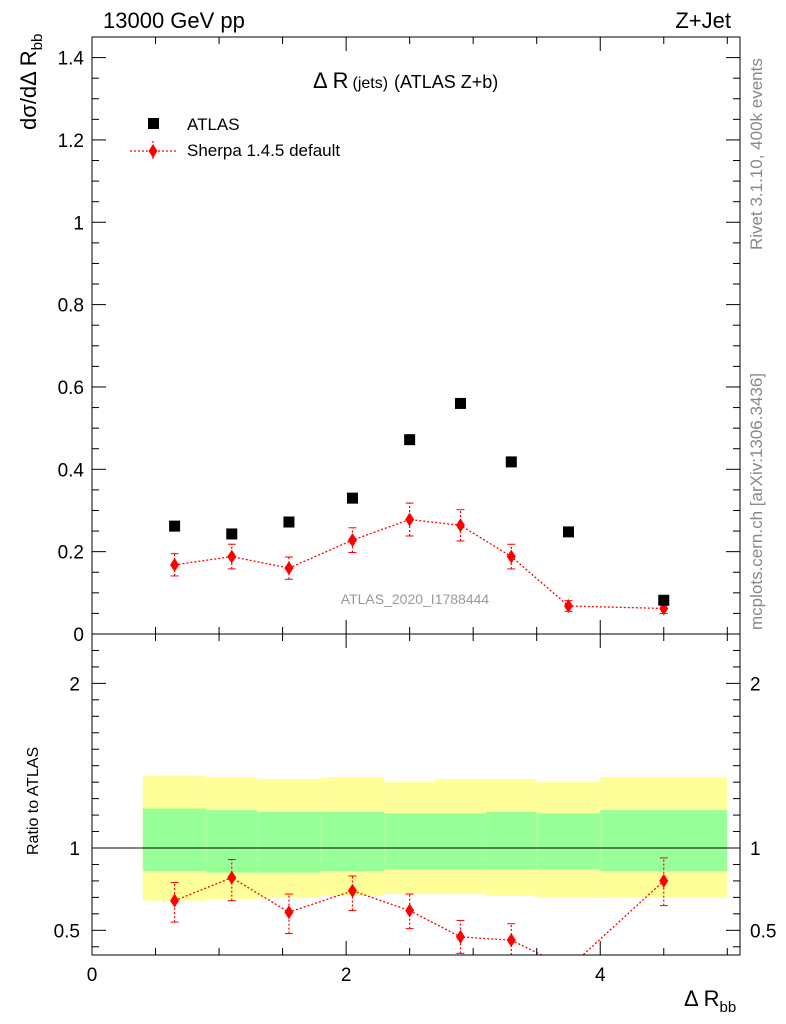 Image resolution: width=786 pixels, height=1024 pixels. Describe the element at coordinates (727, 1007) in the screenshot. I see `ratio-xlabel-sub: bb` at that location.